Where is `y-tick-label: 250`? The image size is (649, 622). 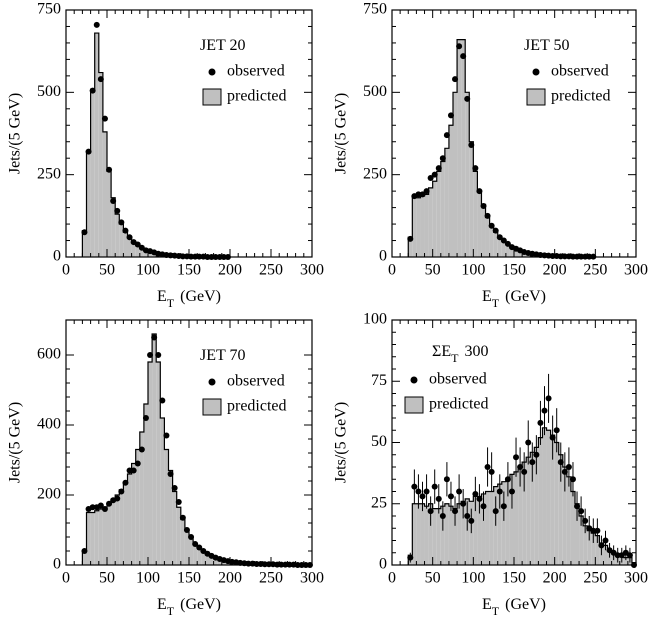
y-tick-label: 250 is located at coordinates (49, 173).